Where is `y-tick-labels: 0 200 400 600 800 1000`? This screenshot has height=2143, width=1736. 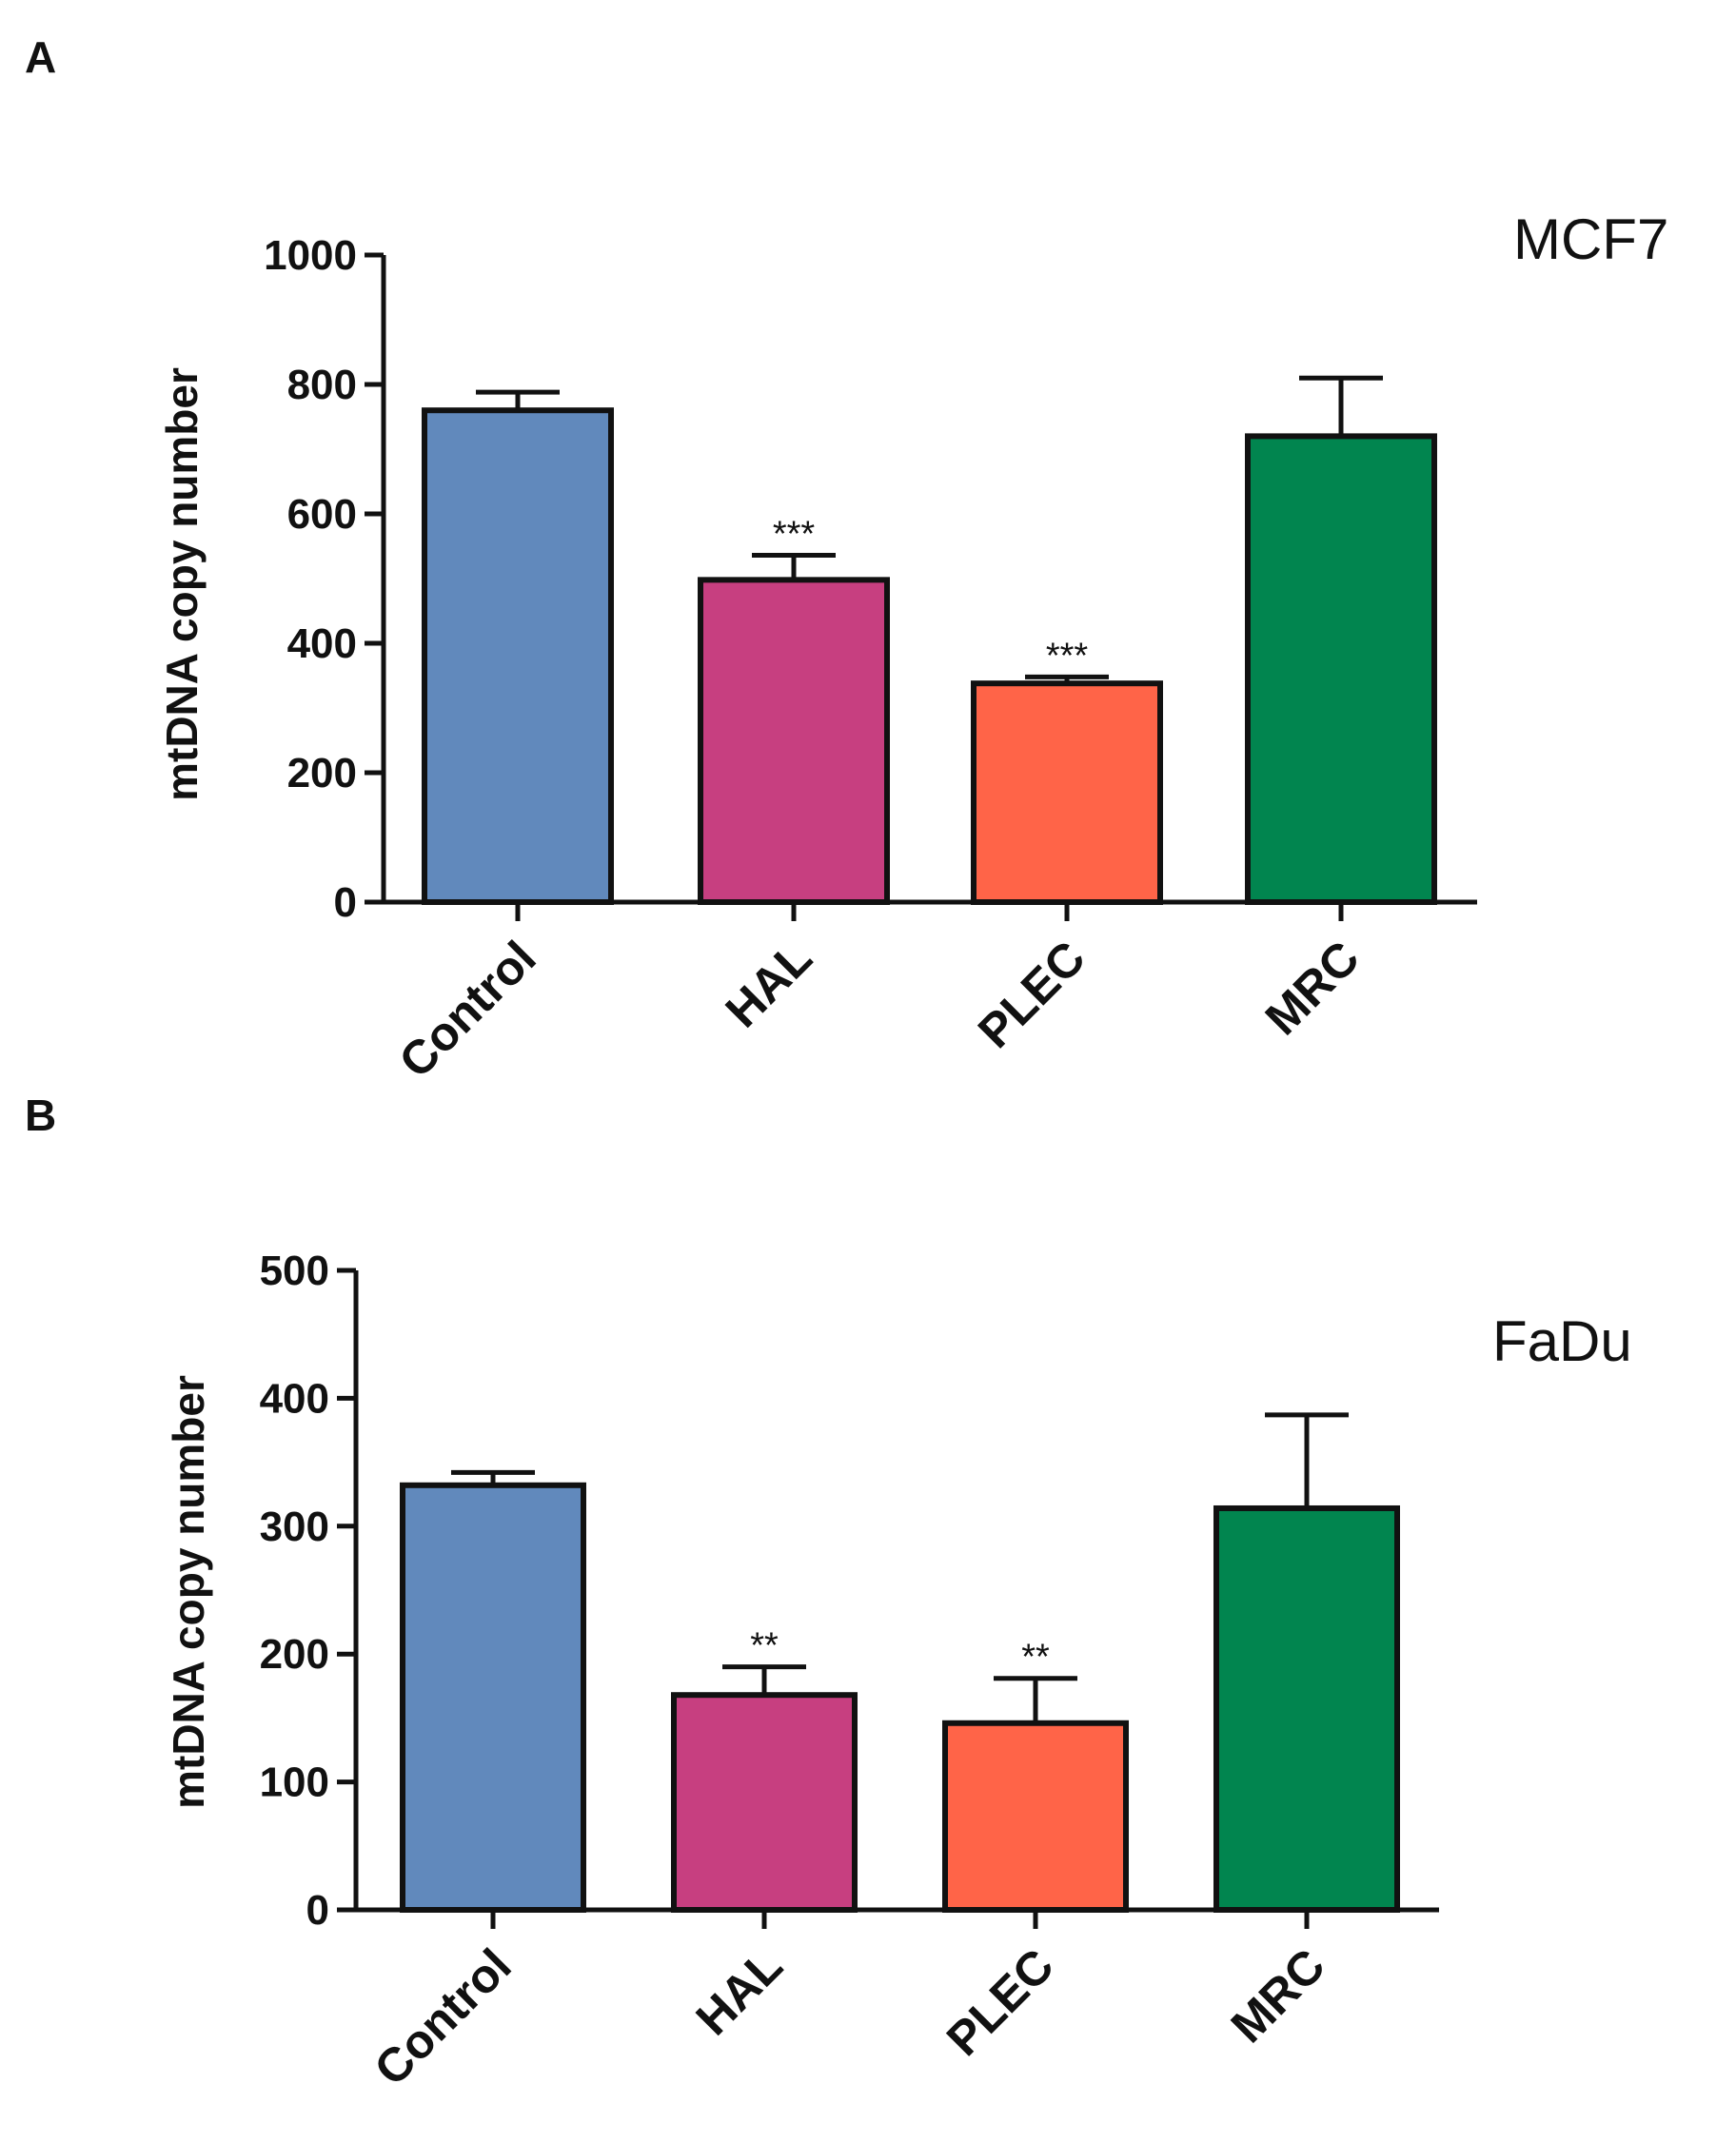
y-tick-labels: 0 200 400 600 800 1000 is located at coordinates (310, 579).